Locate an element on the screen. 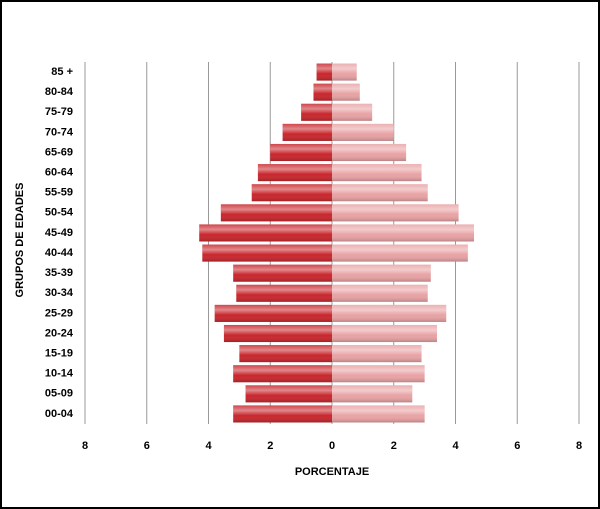 This screenshot has width=600, height=509. y-tick-label: 85 + is located at coordinates (62, 72).